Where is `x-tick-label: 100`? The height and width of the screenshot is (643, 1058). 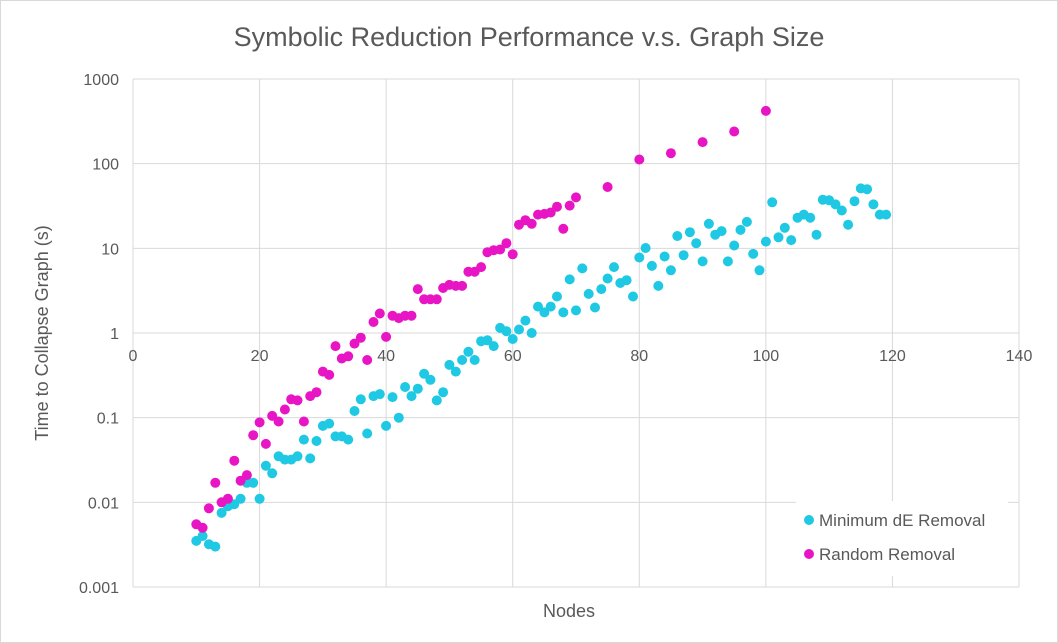
x-tick-label: 100 is located at coordinates (766, 356).